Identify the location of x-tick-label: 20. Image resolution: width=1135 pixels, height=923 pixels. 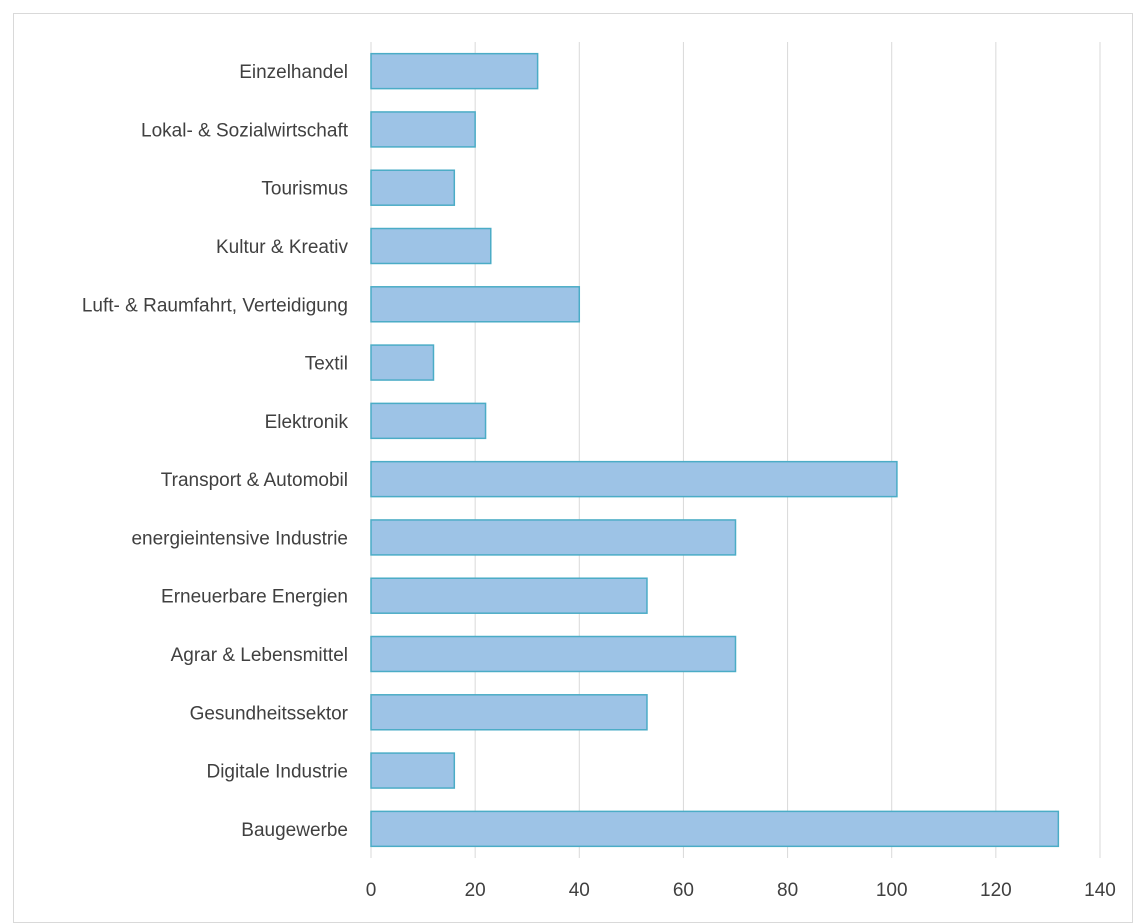
(475, 890).